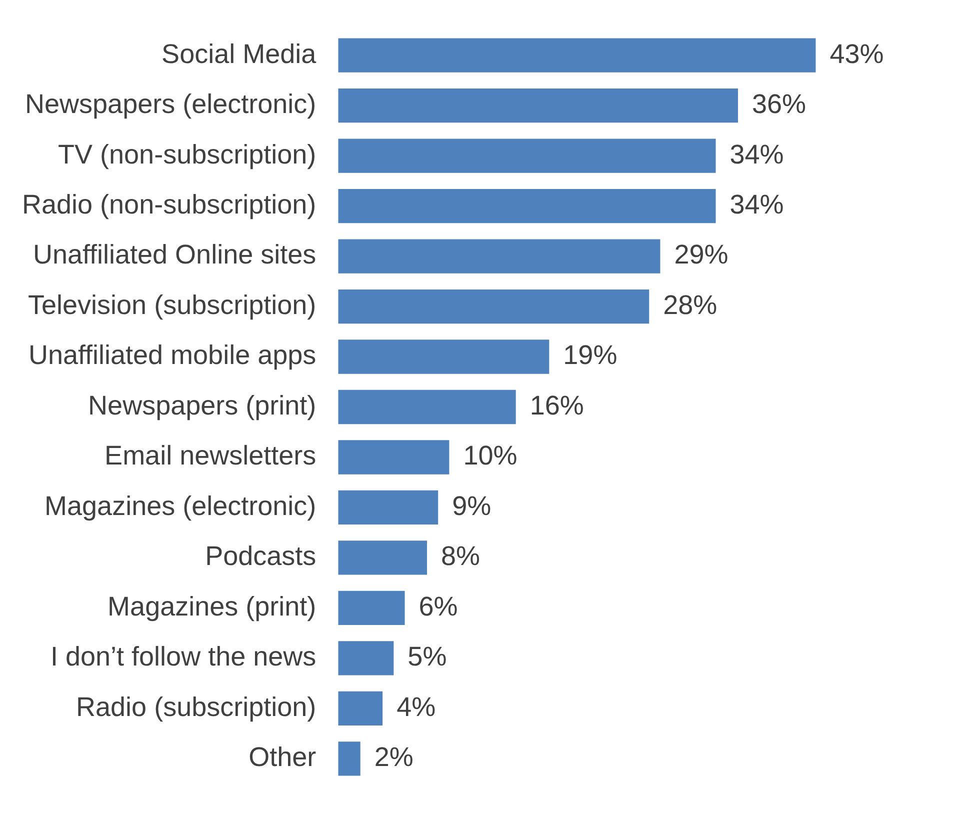 The image size is (969, 814). Describe the element at coordinates (427, 657) in the screenshot. I see `data-label: 5%` at that location.